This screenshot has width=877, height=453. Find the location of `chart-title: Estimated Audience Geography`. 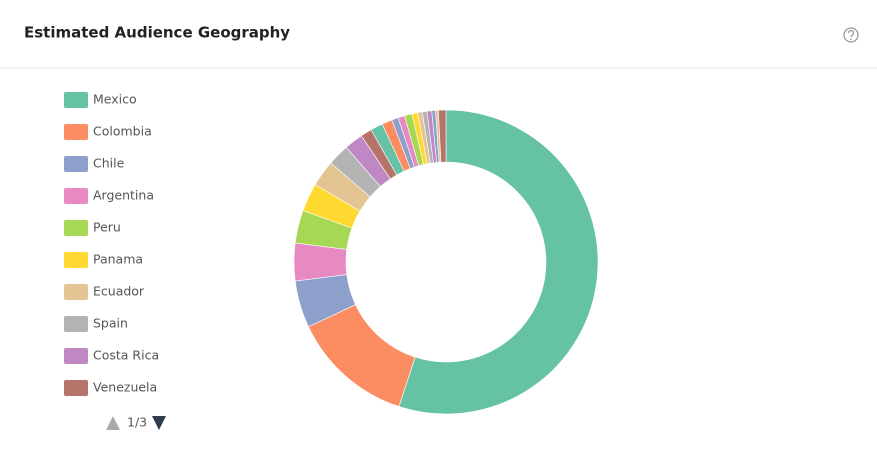

chart-title: Estimated Audience Geography is located at coordinates (157, 33).